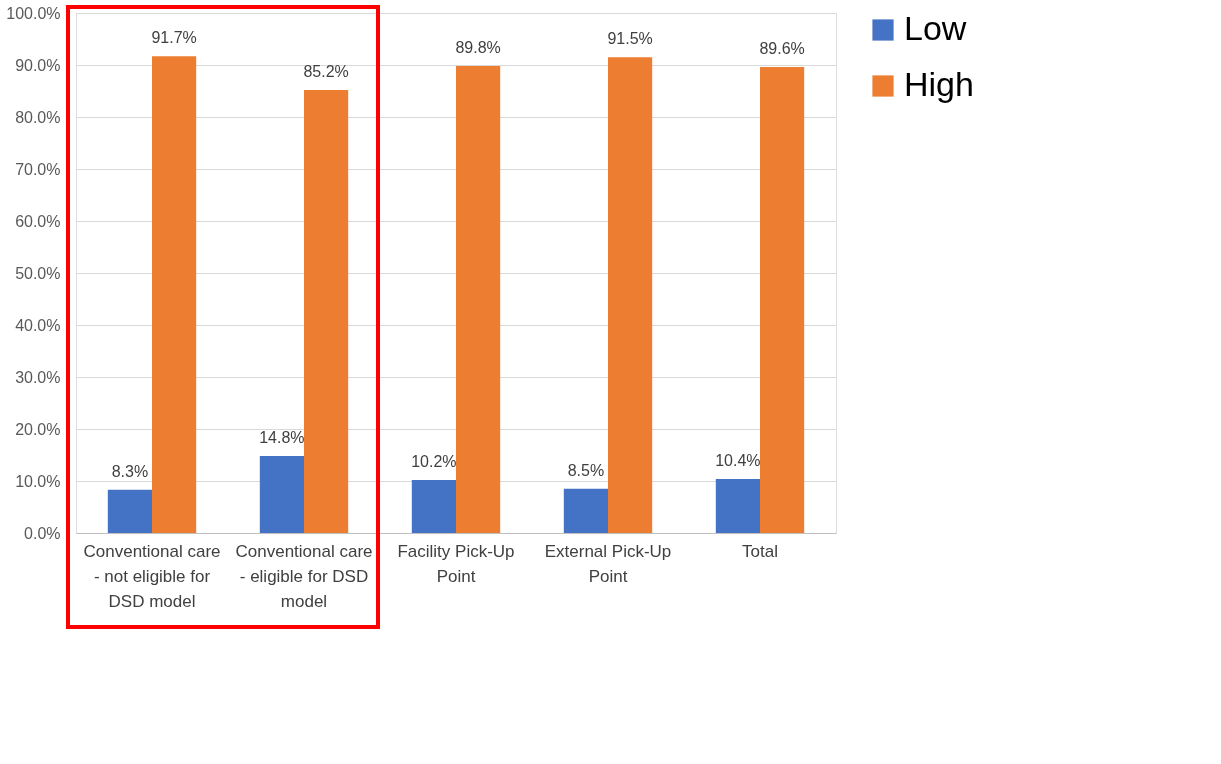  What do you see at coordinates (38, 325) in the screenshot?
I see `y-tick-label: 40.0%` at bounding box center [38, 325].